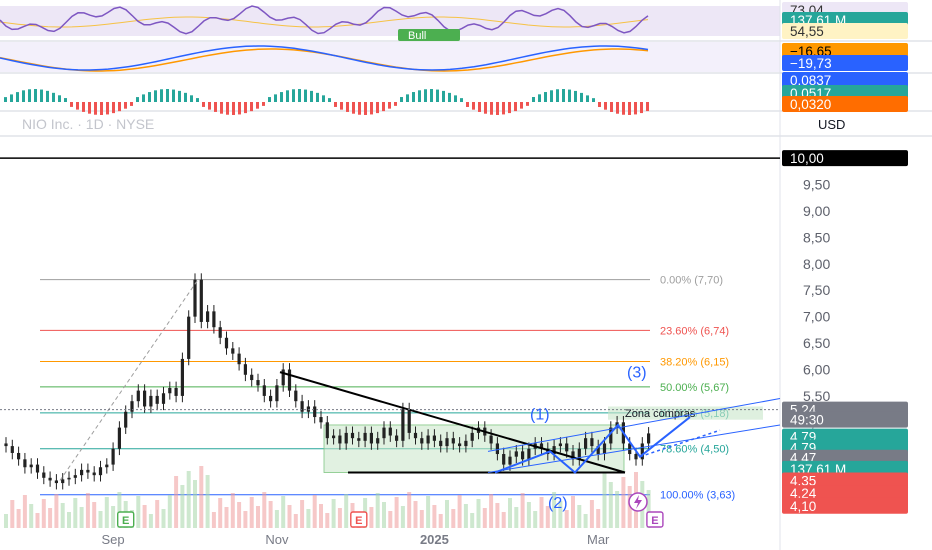  What do you see at coordinates (474, 448) in the screenshot?
I see `buy-zone-rect` at bounding box center [474, 448].